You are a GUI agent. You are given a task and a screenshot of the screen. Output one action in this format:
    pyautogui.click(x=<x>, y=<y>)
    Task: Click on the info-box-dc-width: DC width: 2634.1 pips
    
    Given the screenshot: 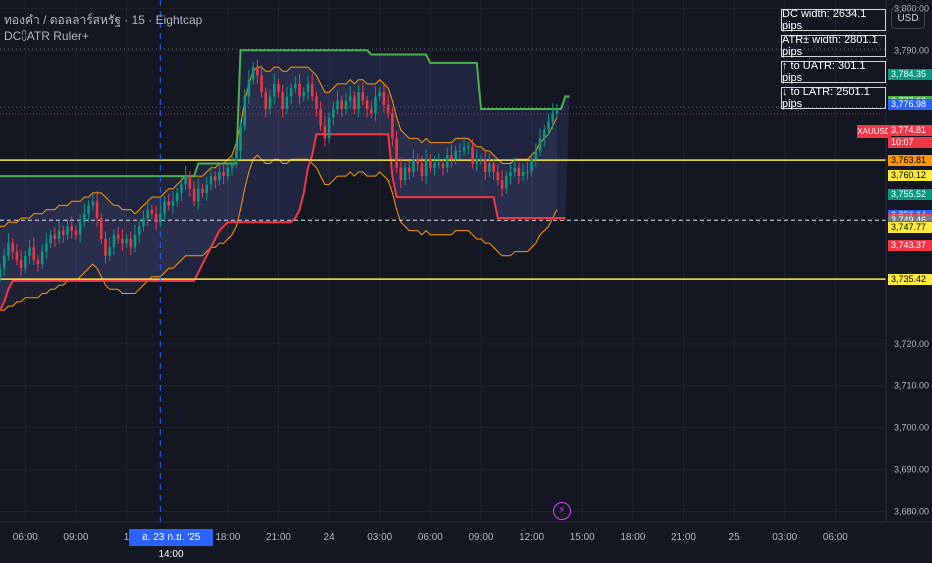 What is the action you would take?
    pyautogui.click(x=833, y=20)
    